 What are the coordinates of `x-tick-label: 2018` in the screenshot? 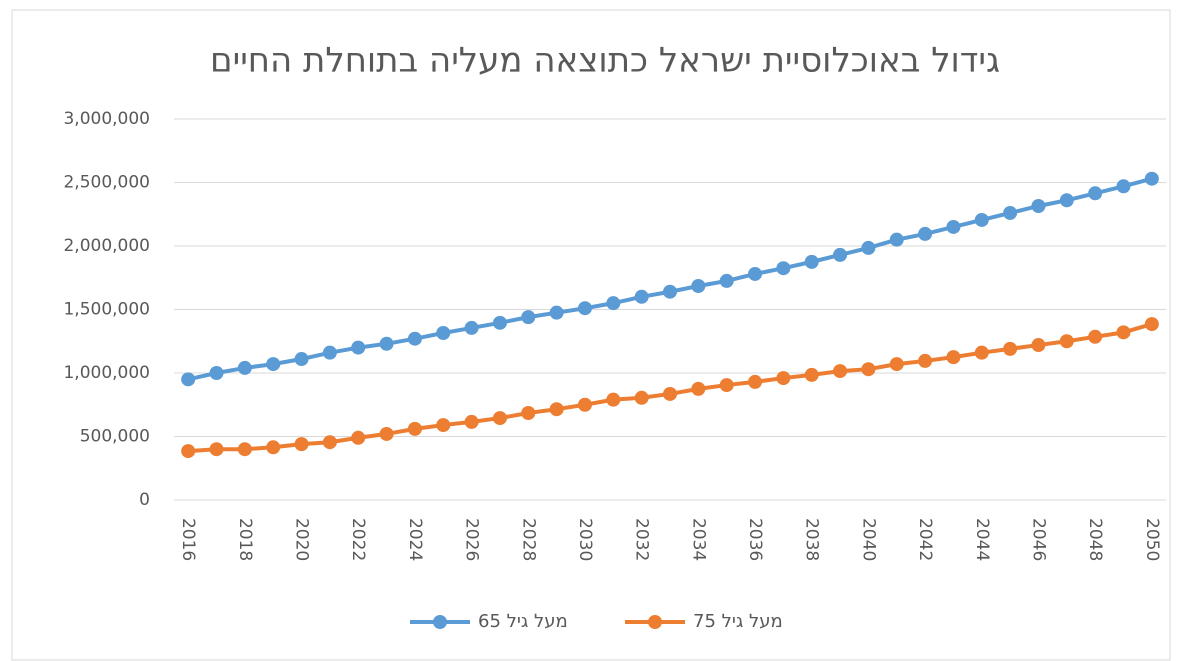 It's located at (245, 539).